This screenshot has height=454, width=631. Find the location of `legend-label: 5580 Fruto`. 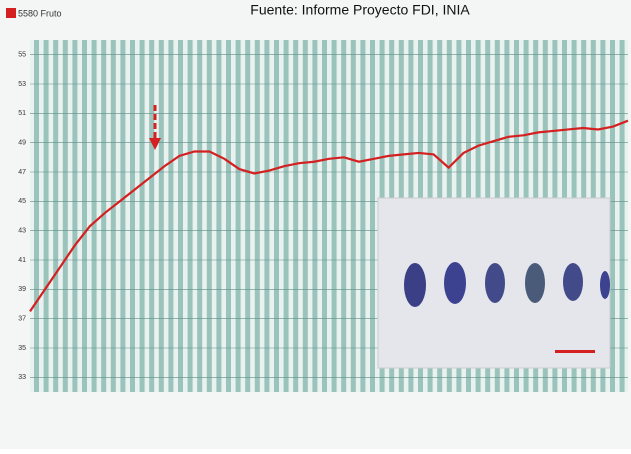

legend-label: 5580 Fruto is located at coordinates (40, 13).